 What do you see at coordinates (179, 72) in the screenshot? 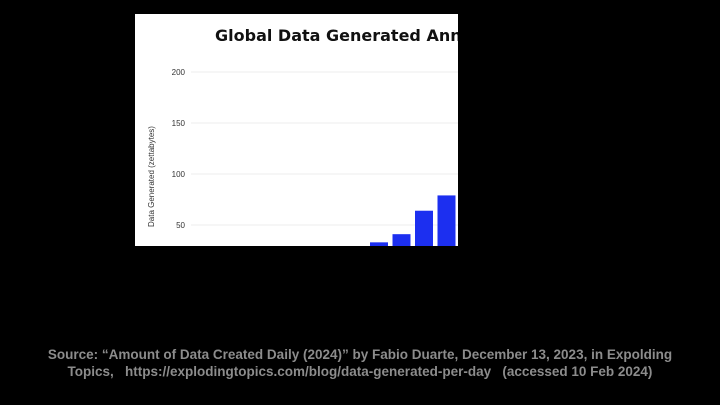
I see `y-tick-label: 200` at bounding box center [179, 72].